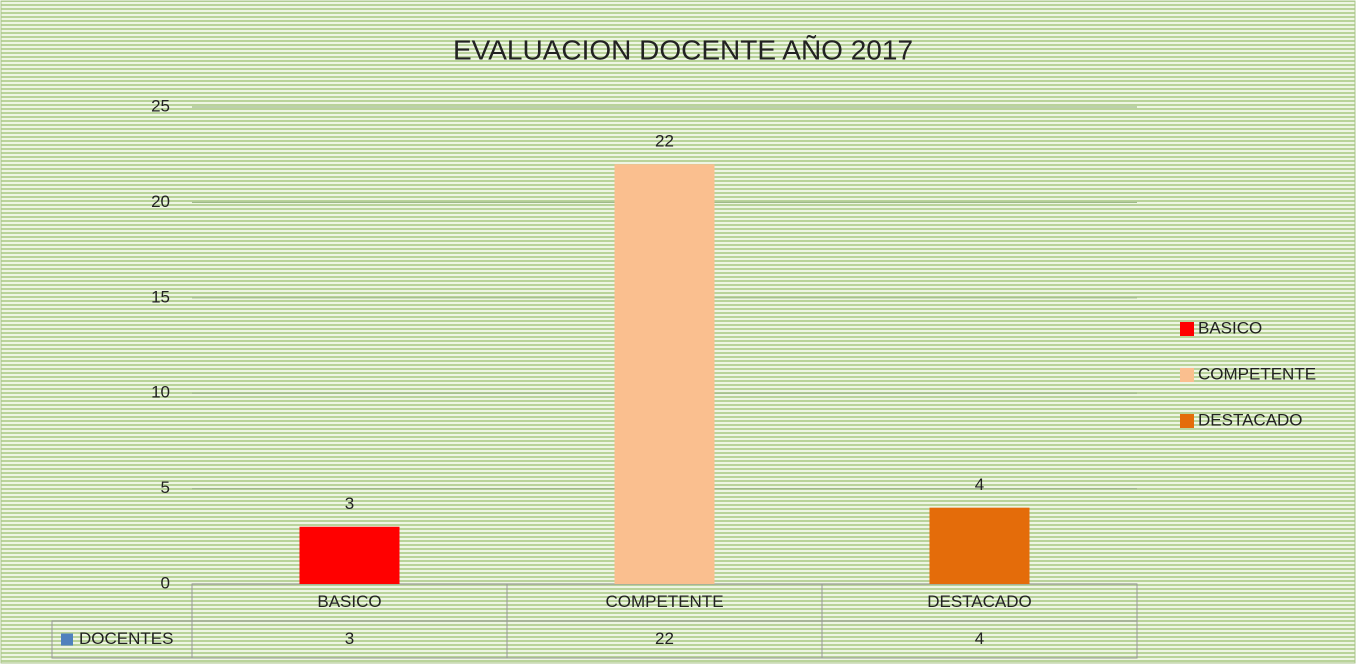 The height and width of the screenshot is (666, 1368). Describe the element at coordinates (979, 638) in the screenshot. I see `data-table-value: 4` at that location.